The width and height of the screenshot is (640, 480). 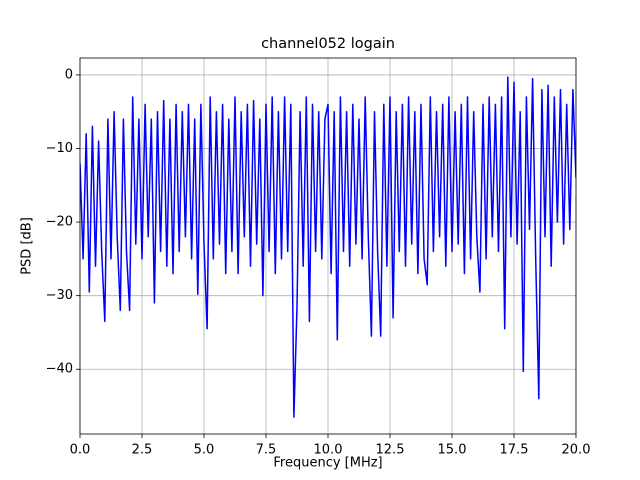 I want to click on x-tick-label: 0.0, so click(x=80, y=450).